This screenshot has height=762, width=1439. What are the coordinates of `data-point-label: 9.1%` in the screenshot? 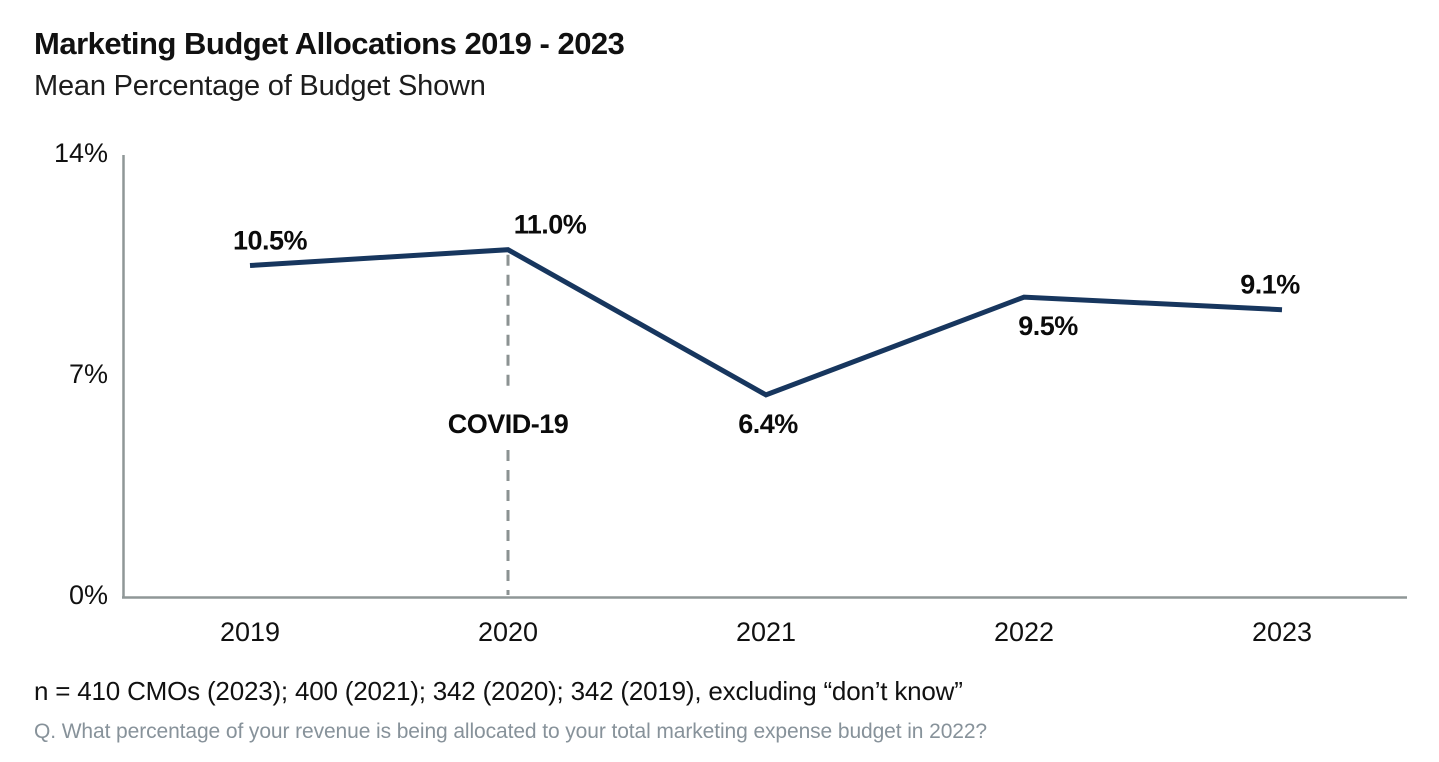 It's located at (1270, 285).